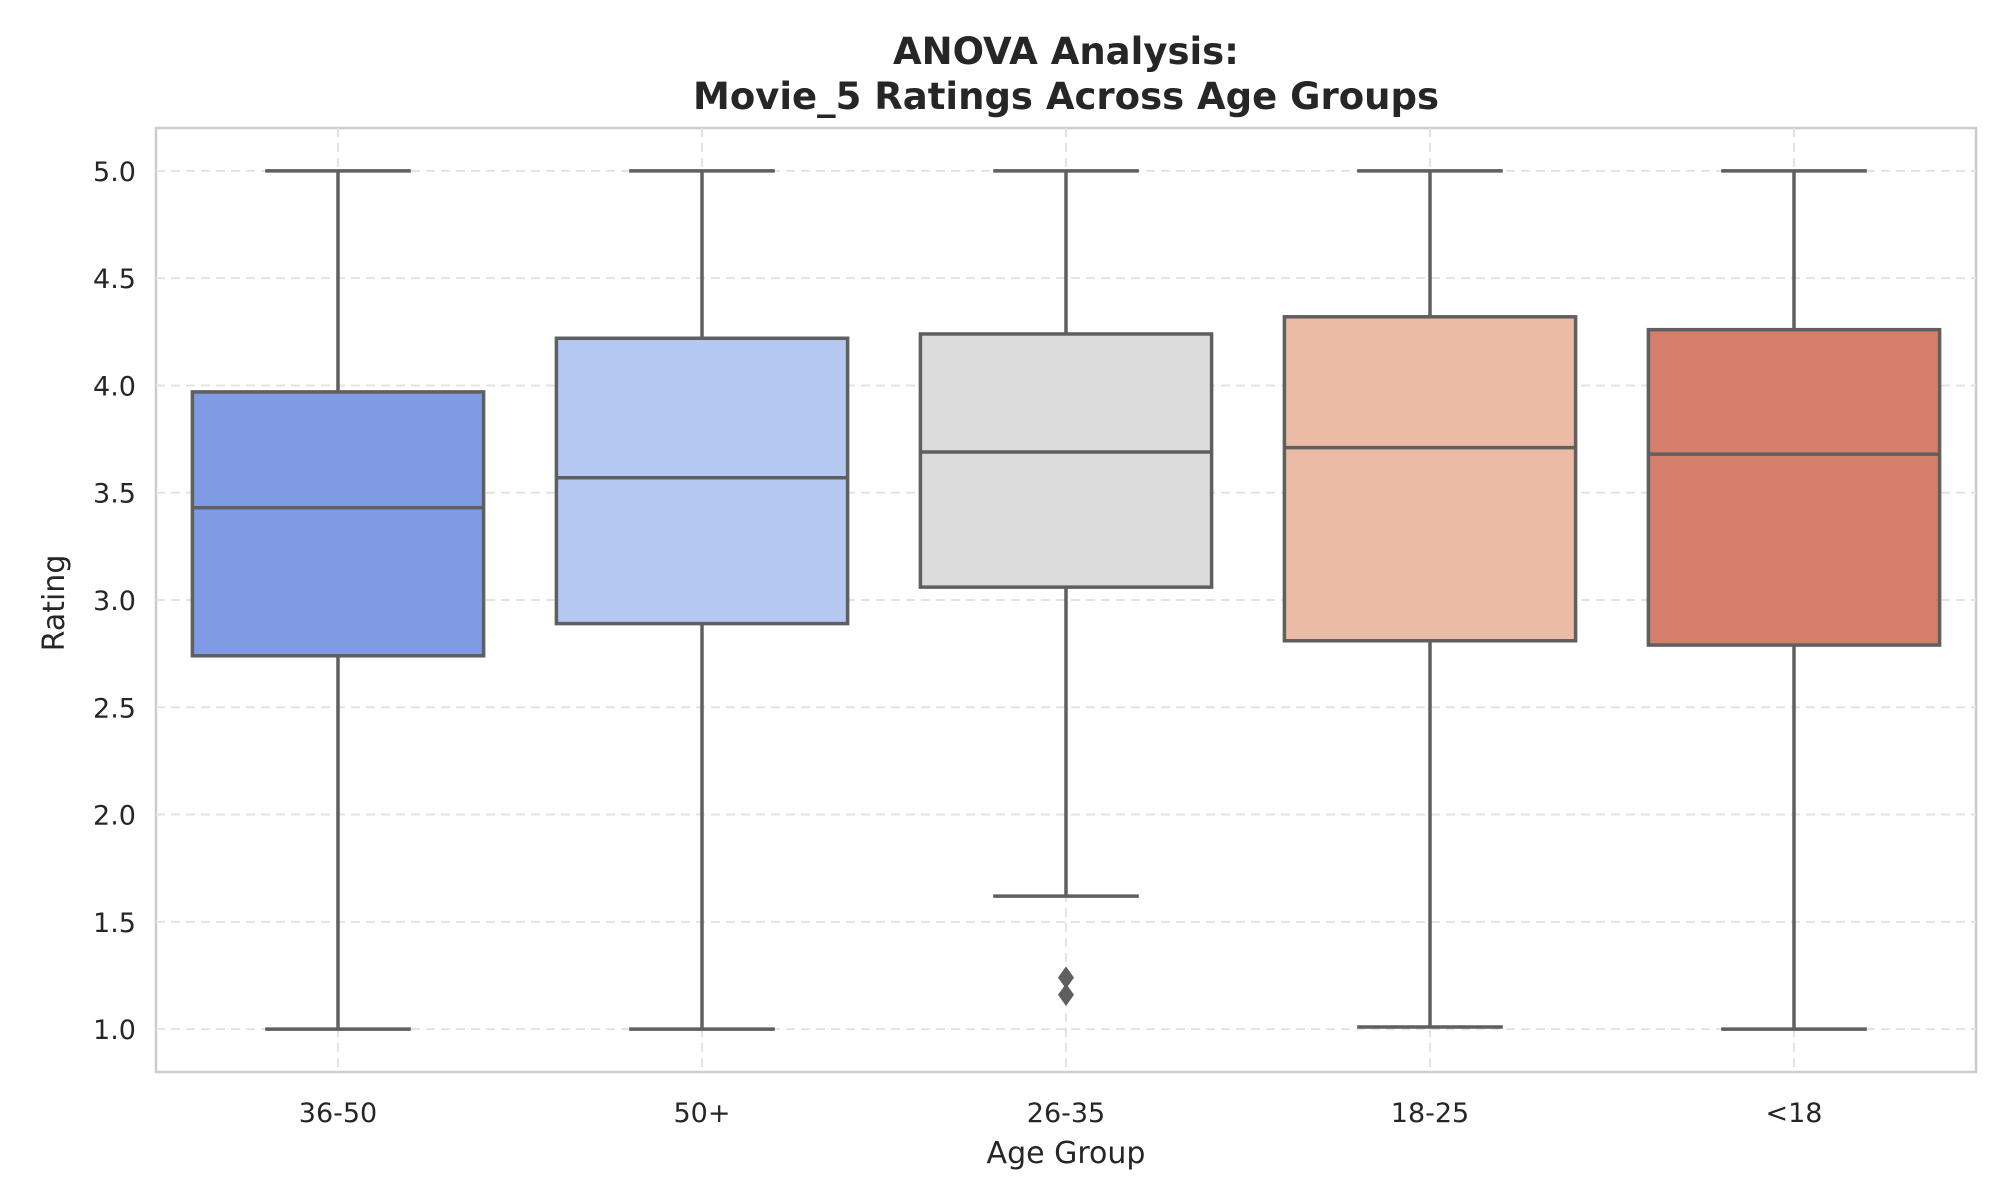  Describe the element at coordinates (114, 172) in the screenshot. I see `y-tick-label: 5.0` at that location.